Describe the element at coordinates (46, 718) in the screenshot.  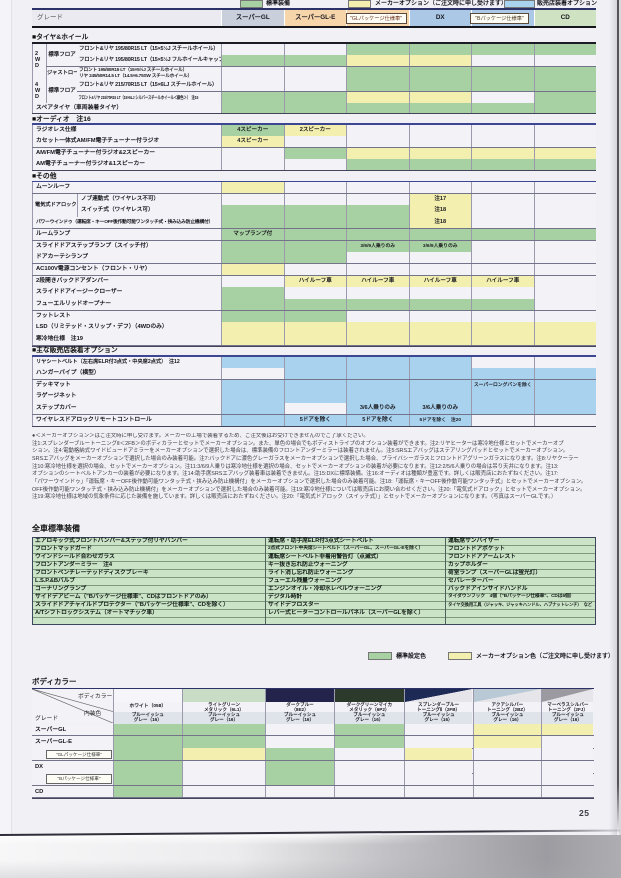
I see `svg-text: グレード` at that location.